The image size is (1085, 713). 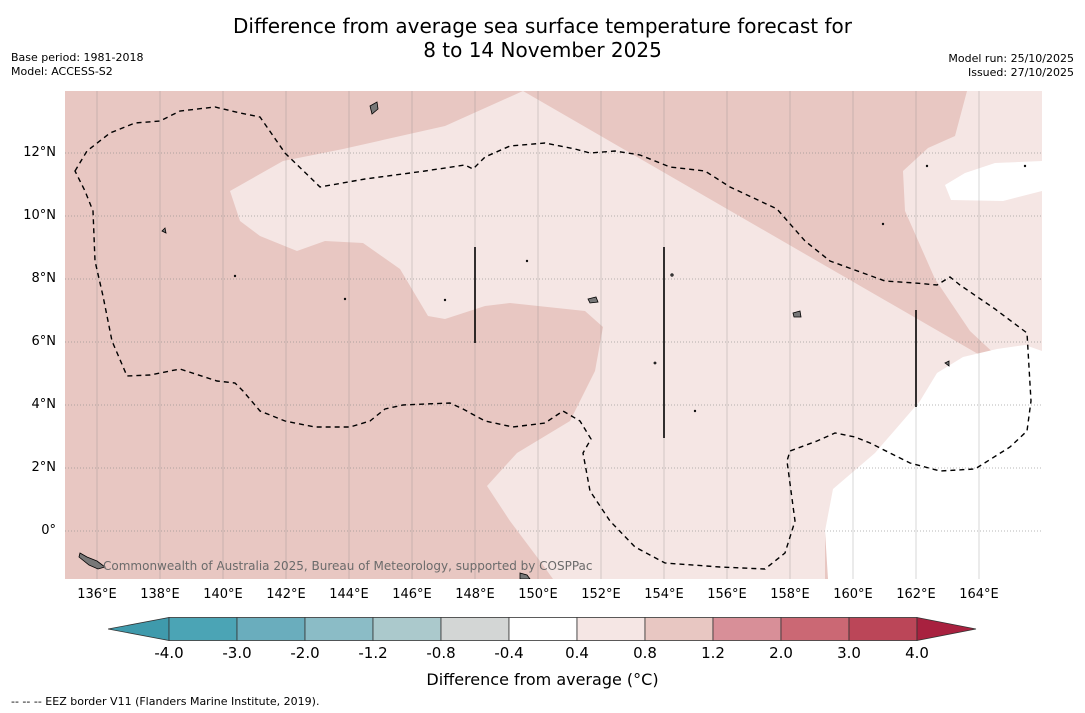 I want to click on lat-label: 0°, so click(x=48, y=530).